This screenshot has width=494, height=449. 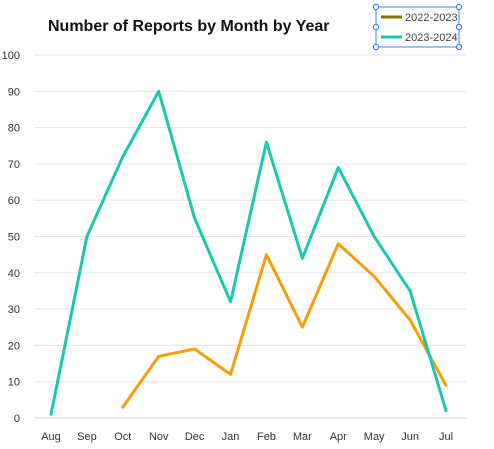 I want to click on data-point-2023-2024-aug, so click(x=51, y=414).